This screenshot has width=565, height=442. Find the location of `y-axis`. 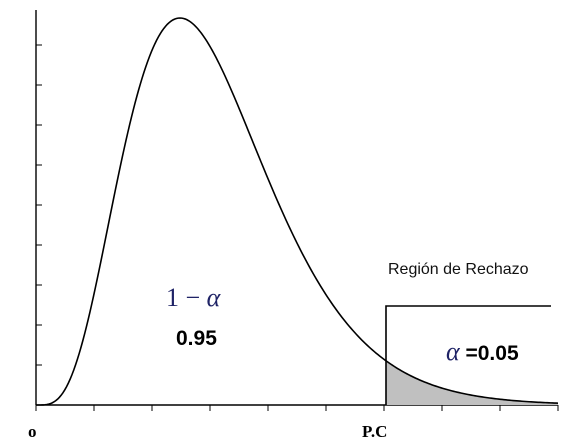

y-axis is located at coordinates (38, 208).